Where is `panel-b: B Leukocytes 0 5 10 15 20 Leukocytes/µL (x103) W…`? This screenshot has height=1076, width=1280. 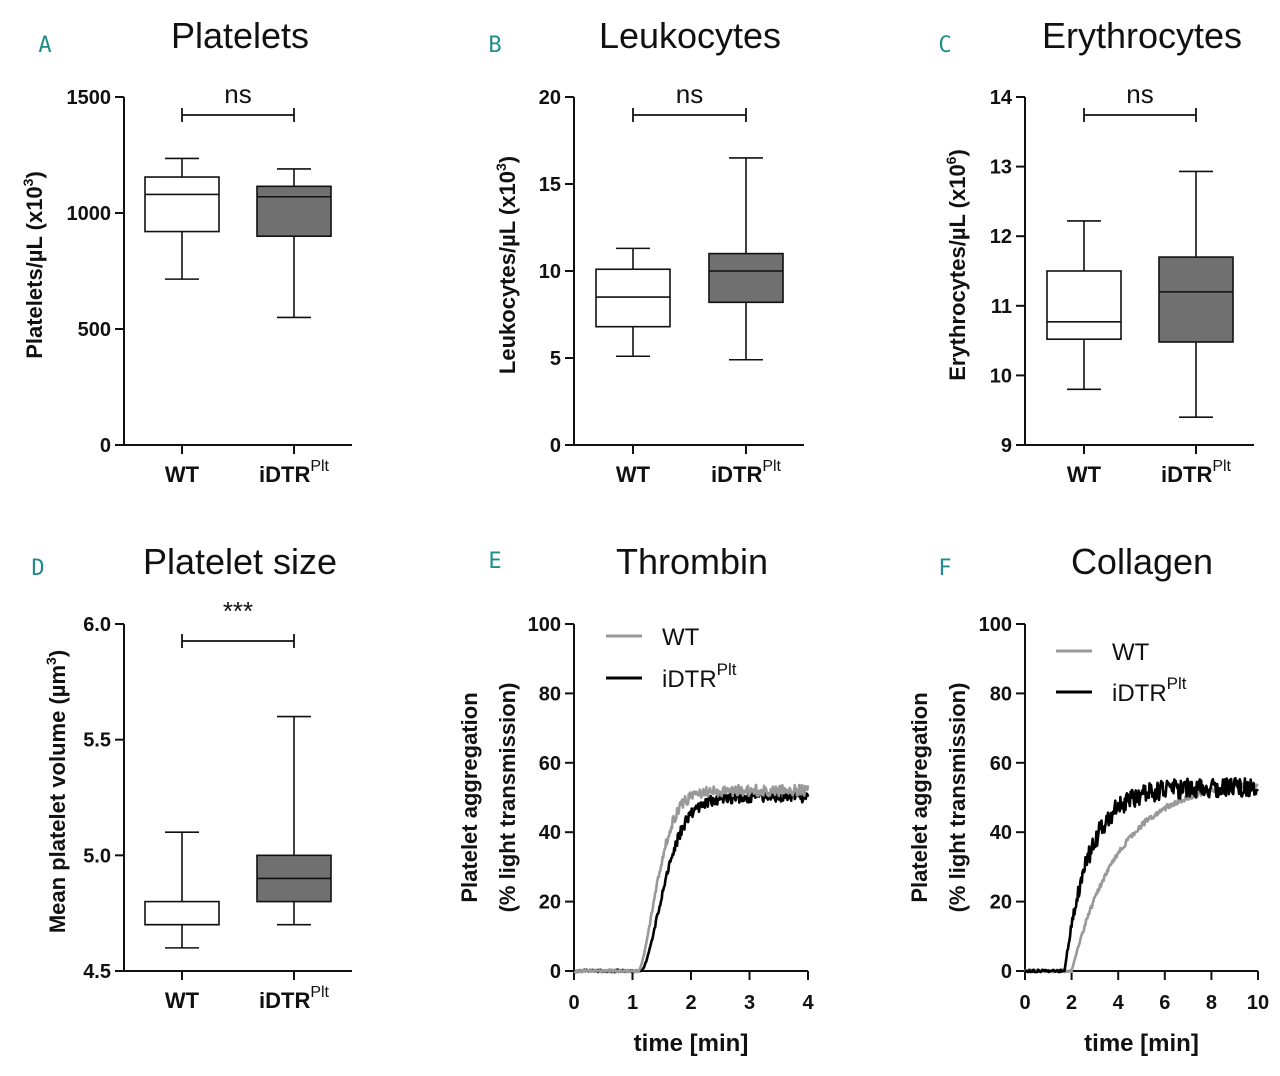
panel-b: B Leukocytes 0 5 10 15 20 Leukocytes/µL (x103) W… is located at coordinates (646, 251).